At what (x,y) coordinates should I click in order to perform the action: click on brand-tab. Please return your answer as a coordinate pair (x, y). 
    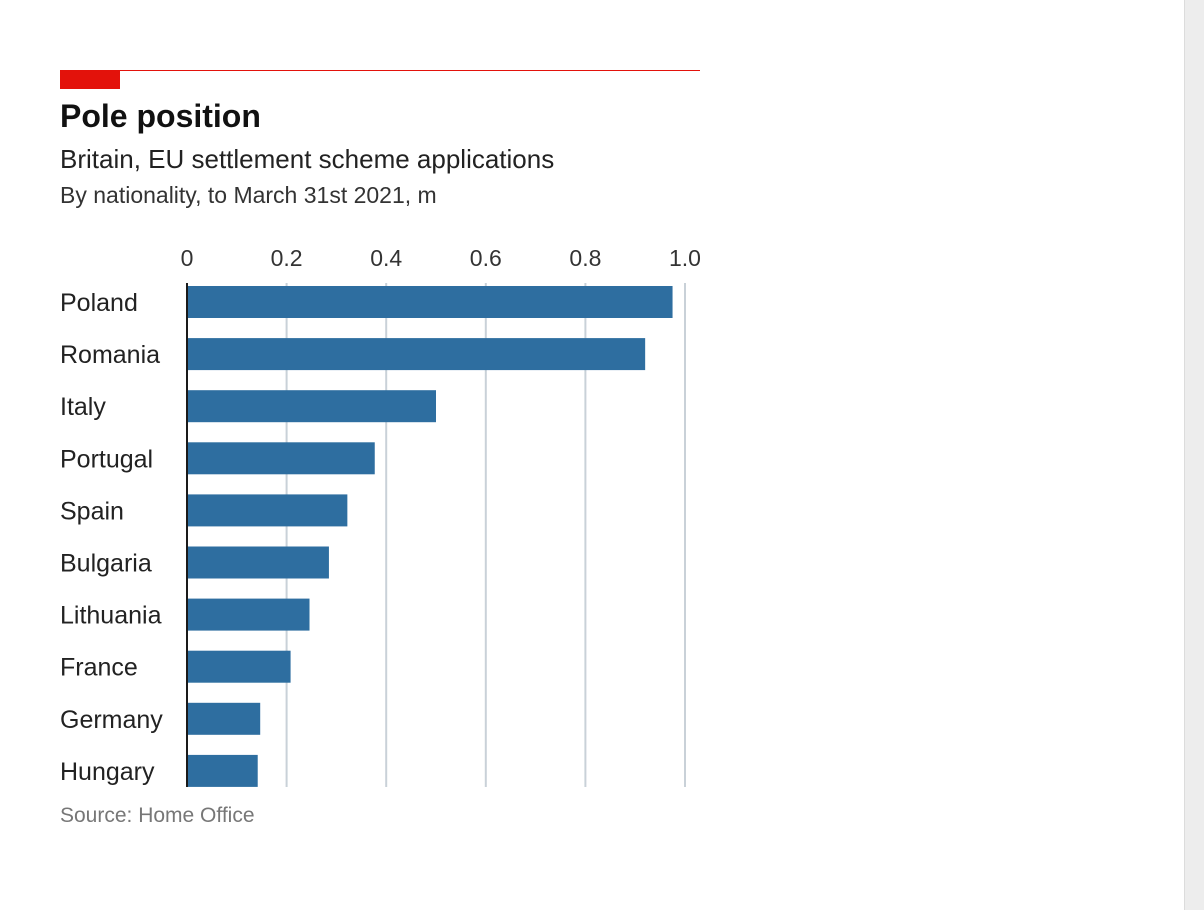
    Looking at the image, I should click on (90, 79).